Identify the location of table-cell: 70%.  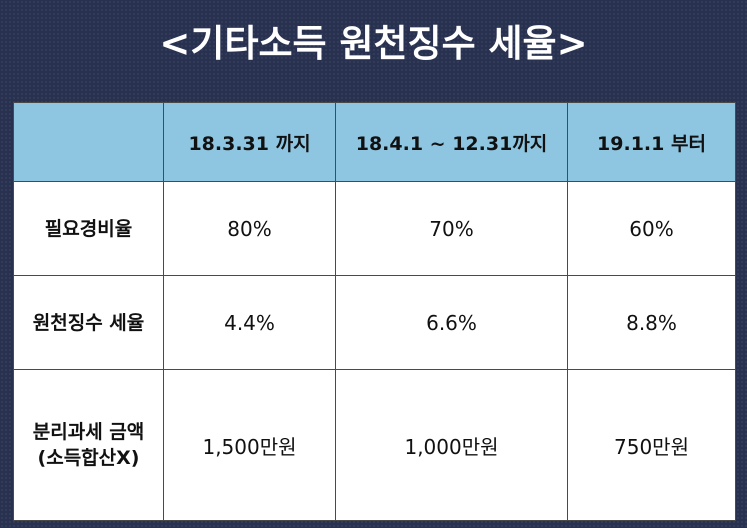
(451, 228).